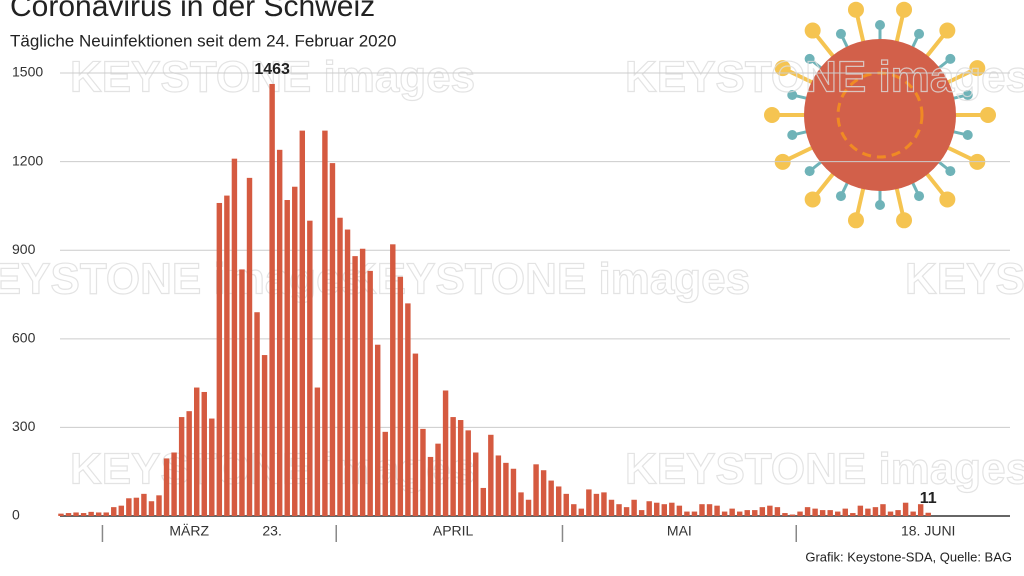  What do you see at coordinates (928, 498) in the screenshot?
I see `data-label: 11` at bounding box center [928, 498].